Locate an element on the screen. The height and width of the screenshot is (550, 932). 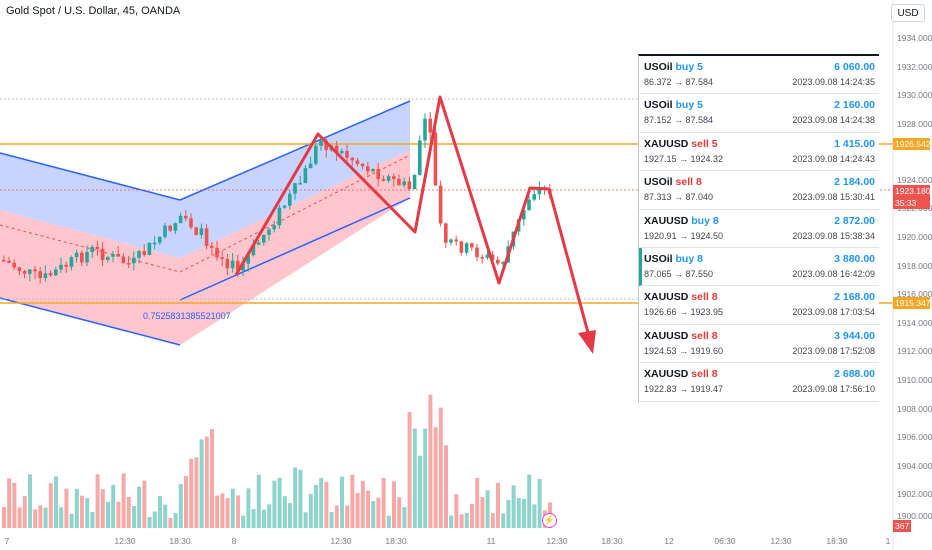
channel-lower-line is located at coordinates (90, 321).